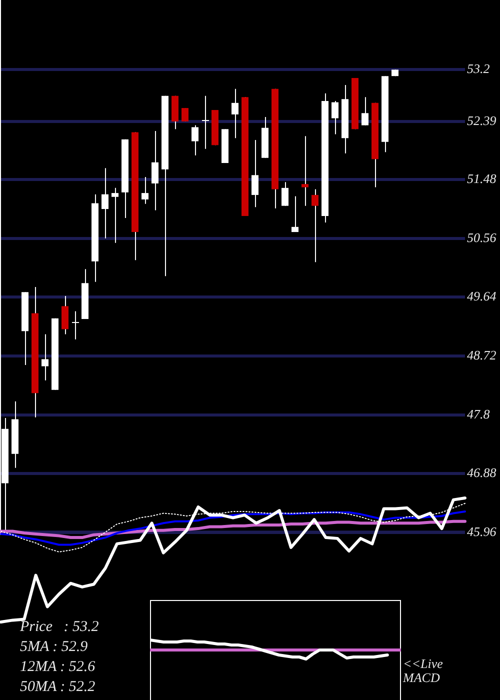  What do you see at coordinates (54, 647) in the screenshot?
I see `text: 5MA : 52.9` at bounding box center [54, 647].